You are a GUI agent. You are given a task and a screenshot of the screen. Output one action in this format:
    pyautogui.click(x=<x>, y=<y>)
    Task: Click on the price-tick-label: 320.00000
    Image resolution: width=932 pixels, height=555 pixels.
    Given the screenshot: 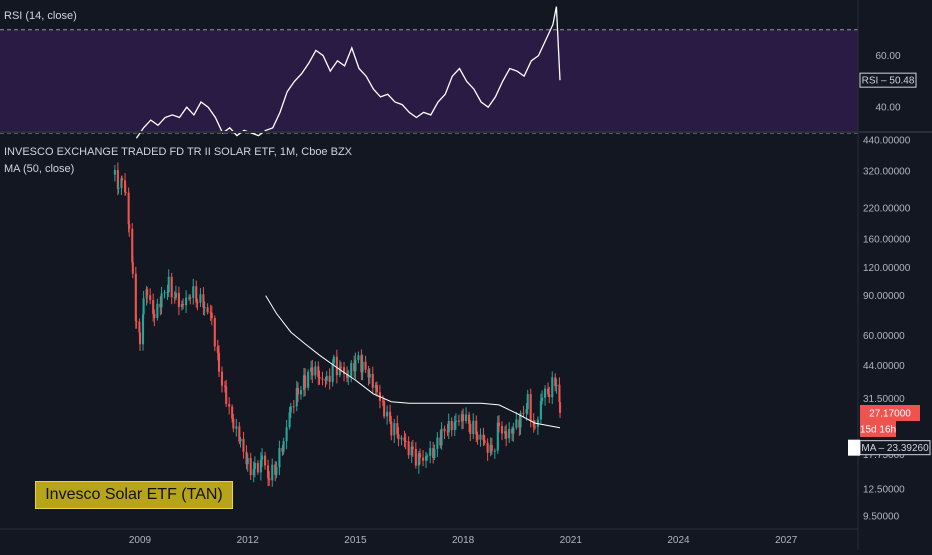 What is the action you would take?
    pyautogui.click(x=887, y=172)
    